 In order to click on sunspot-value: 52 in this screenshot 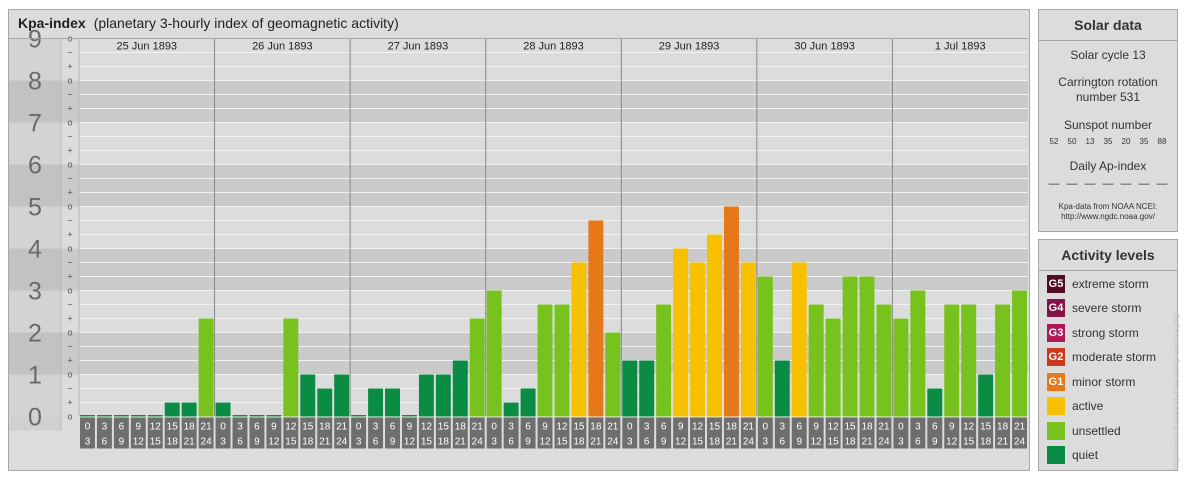, I will do `click(1054, 141)`.